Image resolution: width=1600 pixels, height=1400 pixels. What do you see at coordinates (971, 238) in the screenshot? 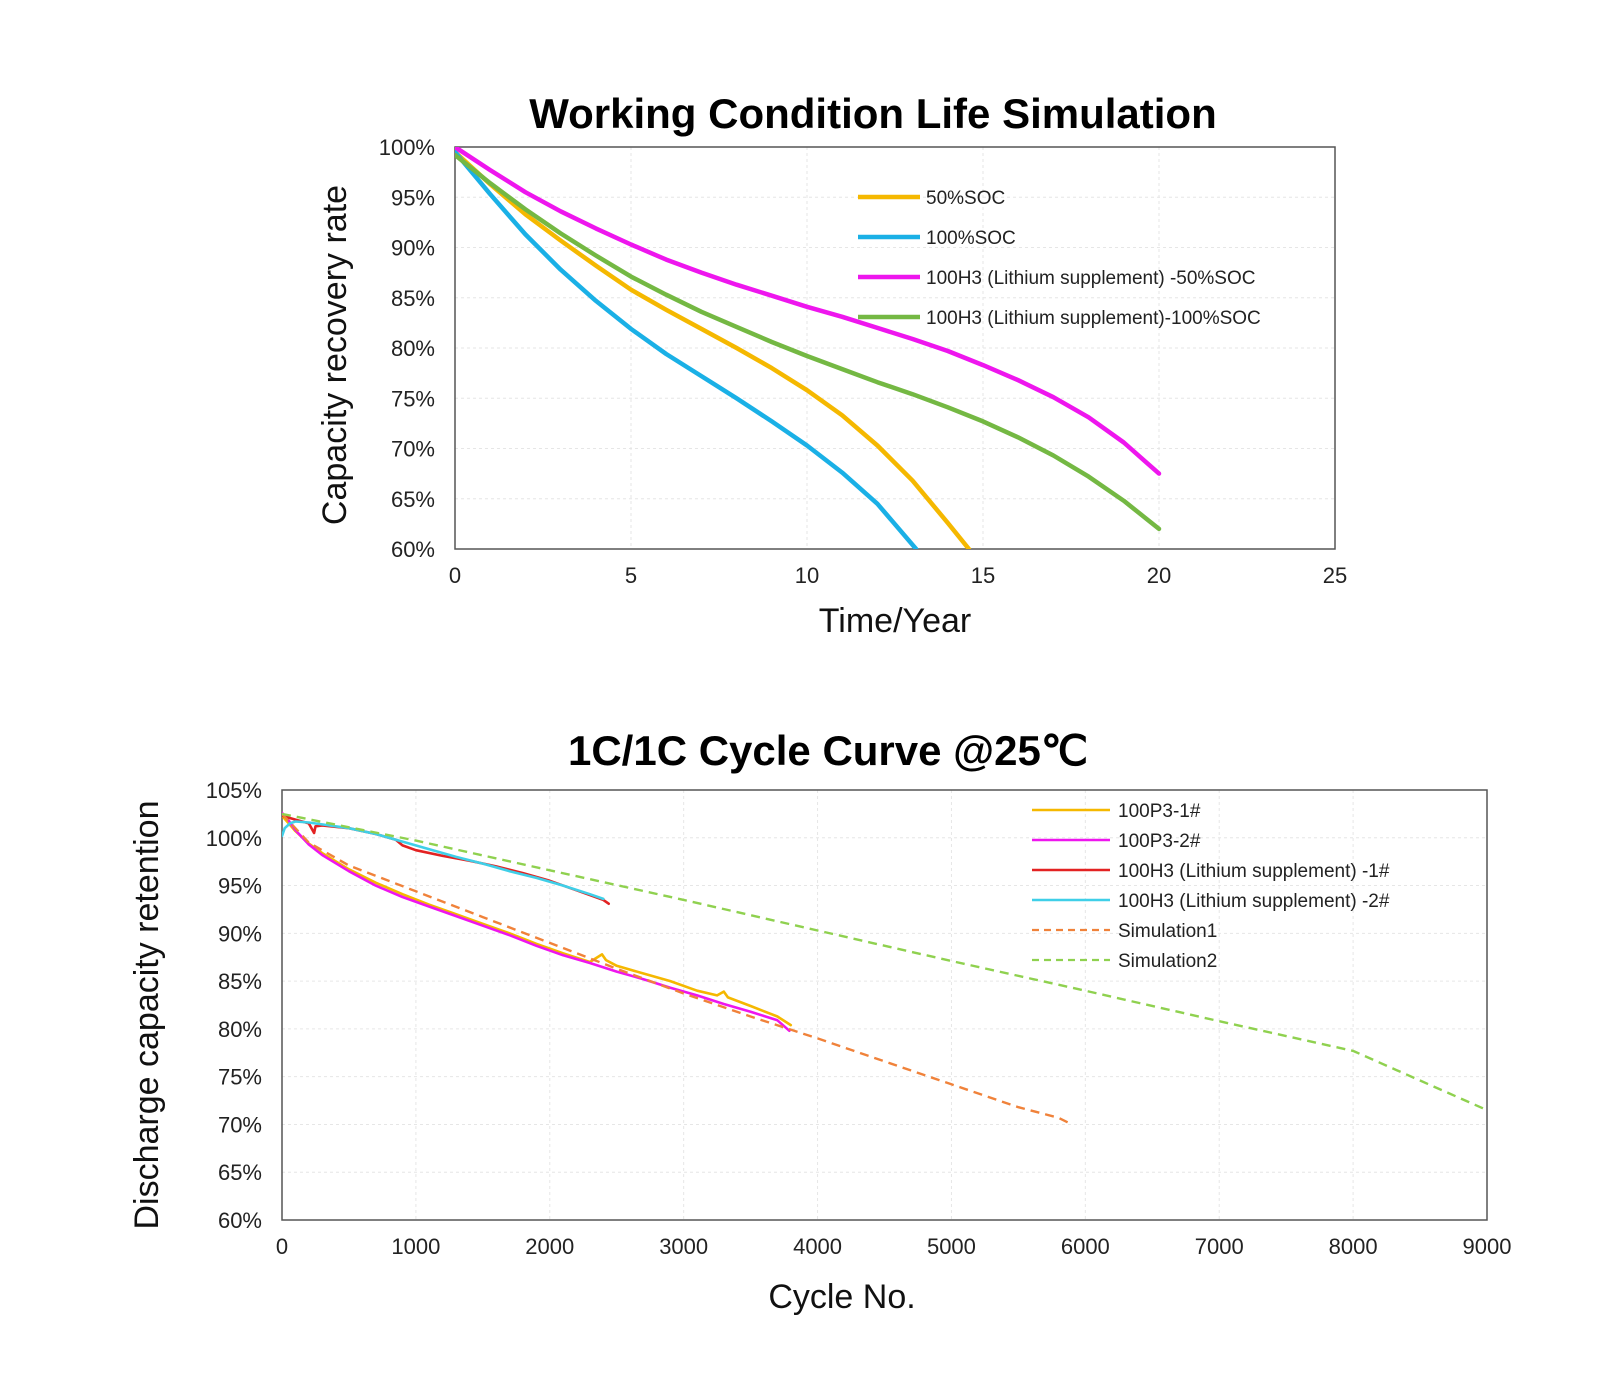
I see `legend-label: 100%SOC` at bounding box center [971, 238].